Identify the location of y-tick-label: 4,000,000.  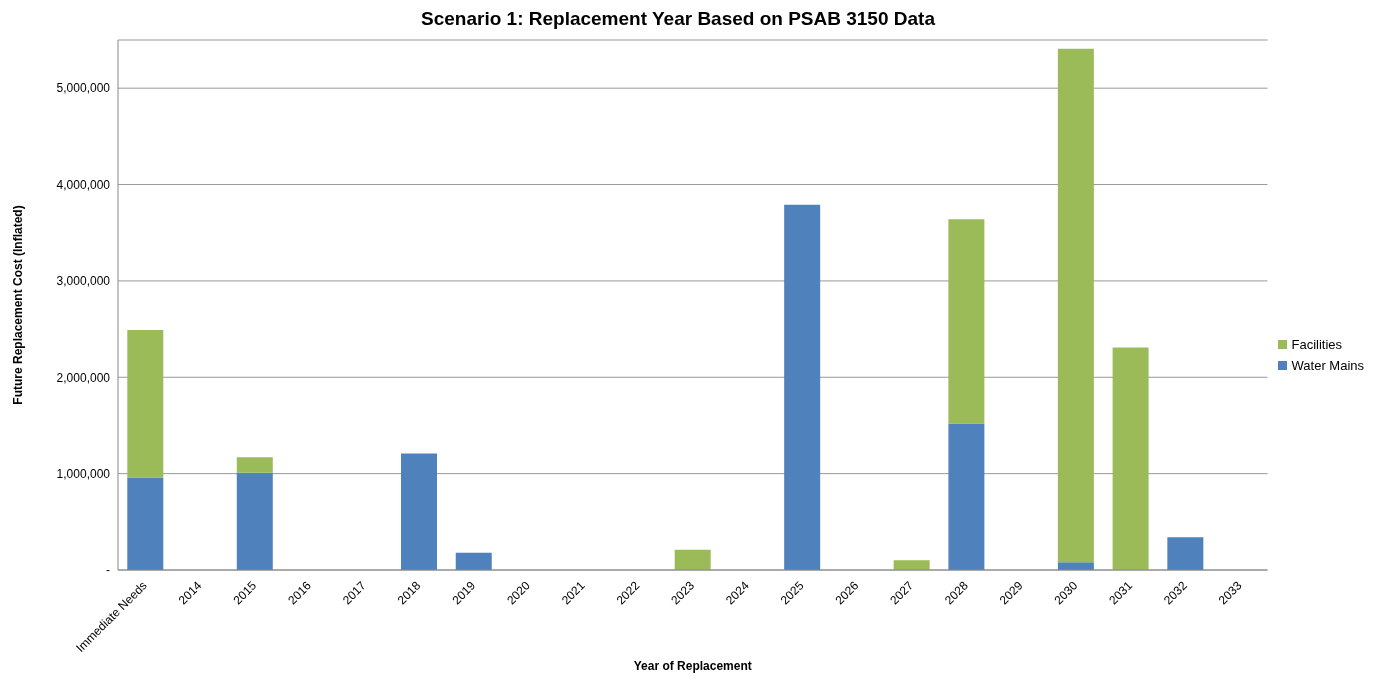
(83, 184).